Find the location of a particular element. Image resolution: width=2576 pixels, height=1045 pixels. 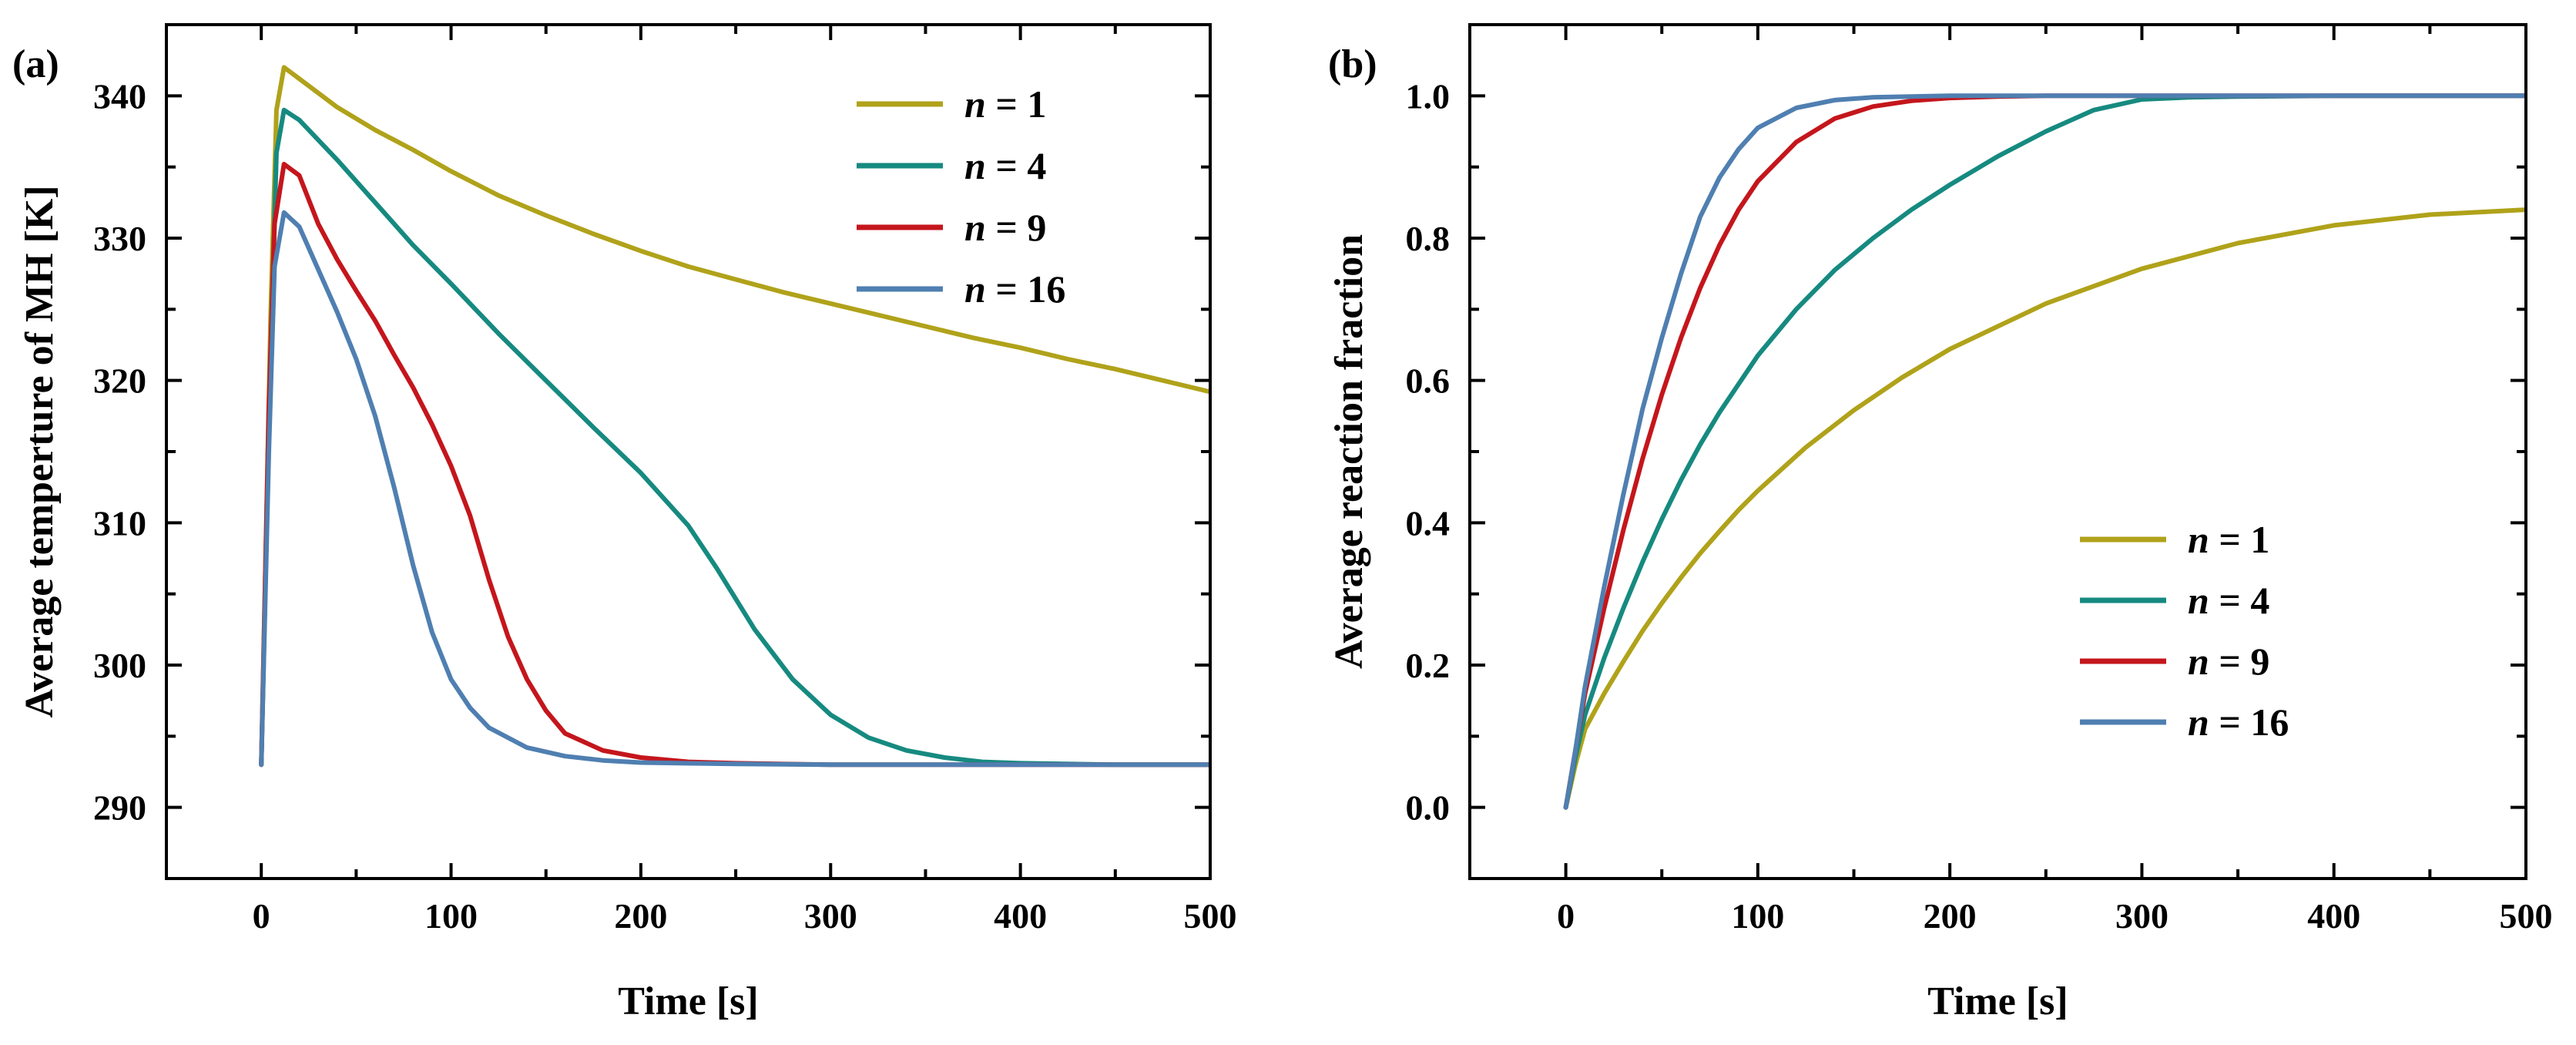

panel-label: (a) is located at coordinates (35, 64).